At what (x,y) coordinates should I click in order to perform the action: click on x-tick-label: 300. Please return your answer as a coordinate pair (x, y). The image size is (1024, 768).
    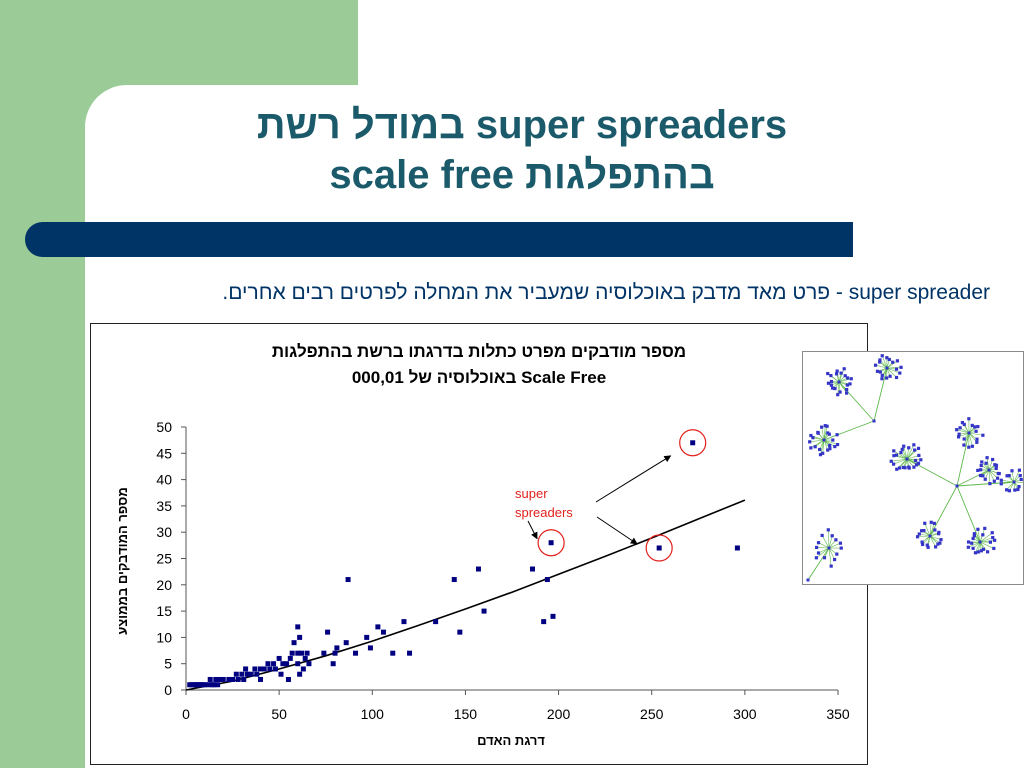
    Looking at the image, I should click on (745, 714).